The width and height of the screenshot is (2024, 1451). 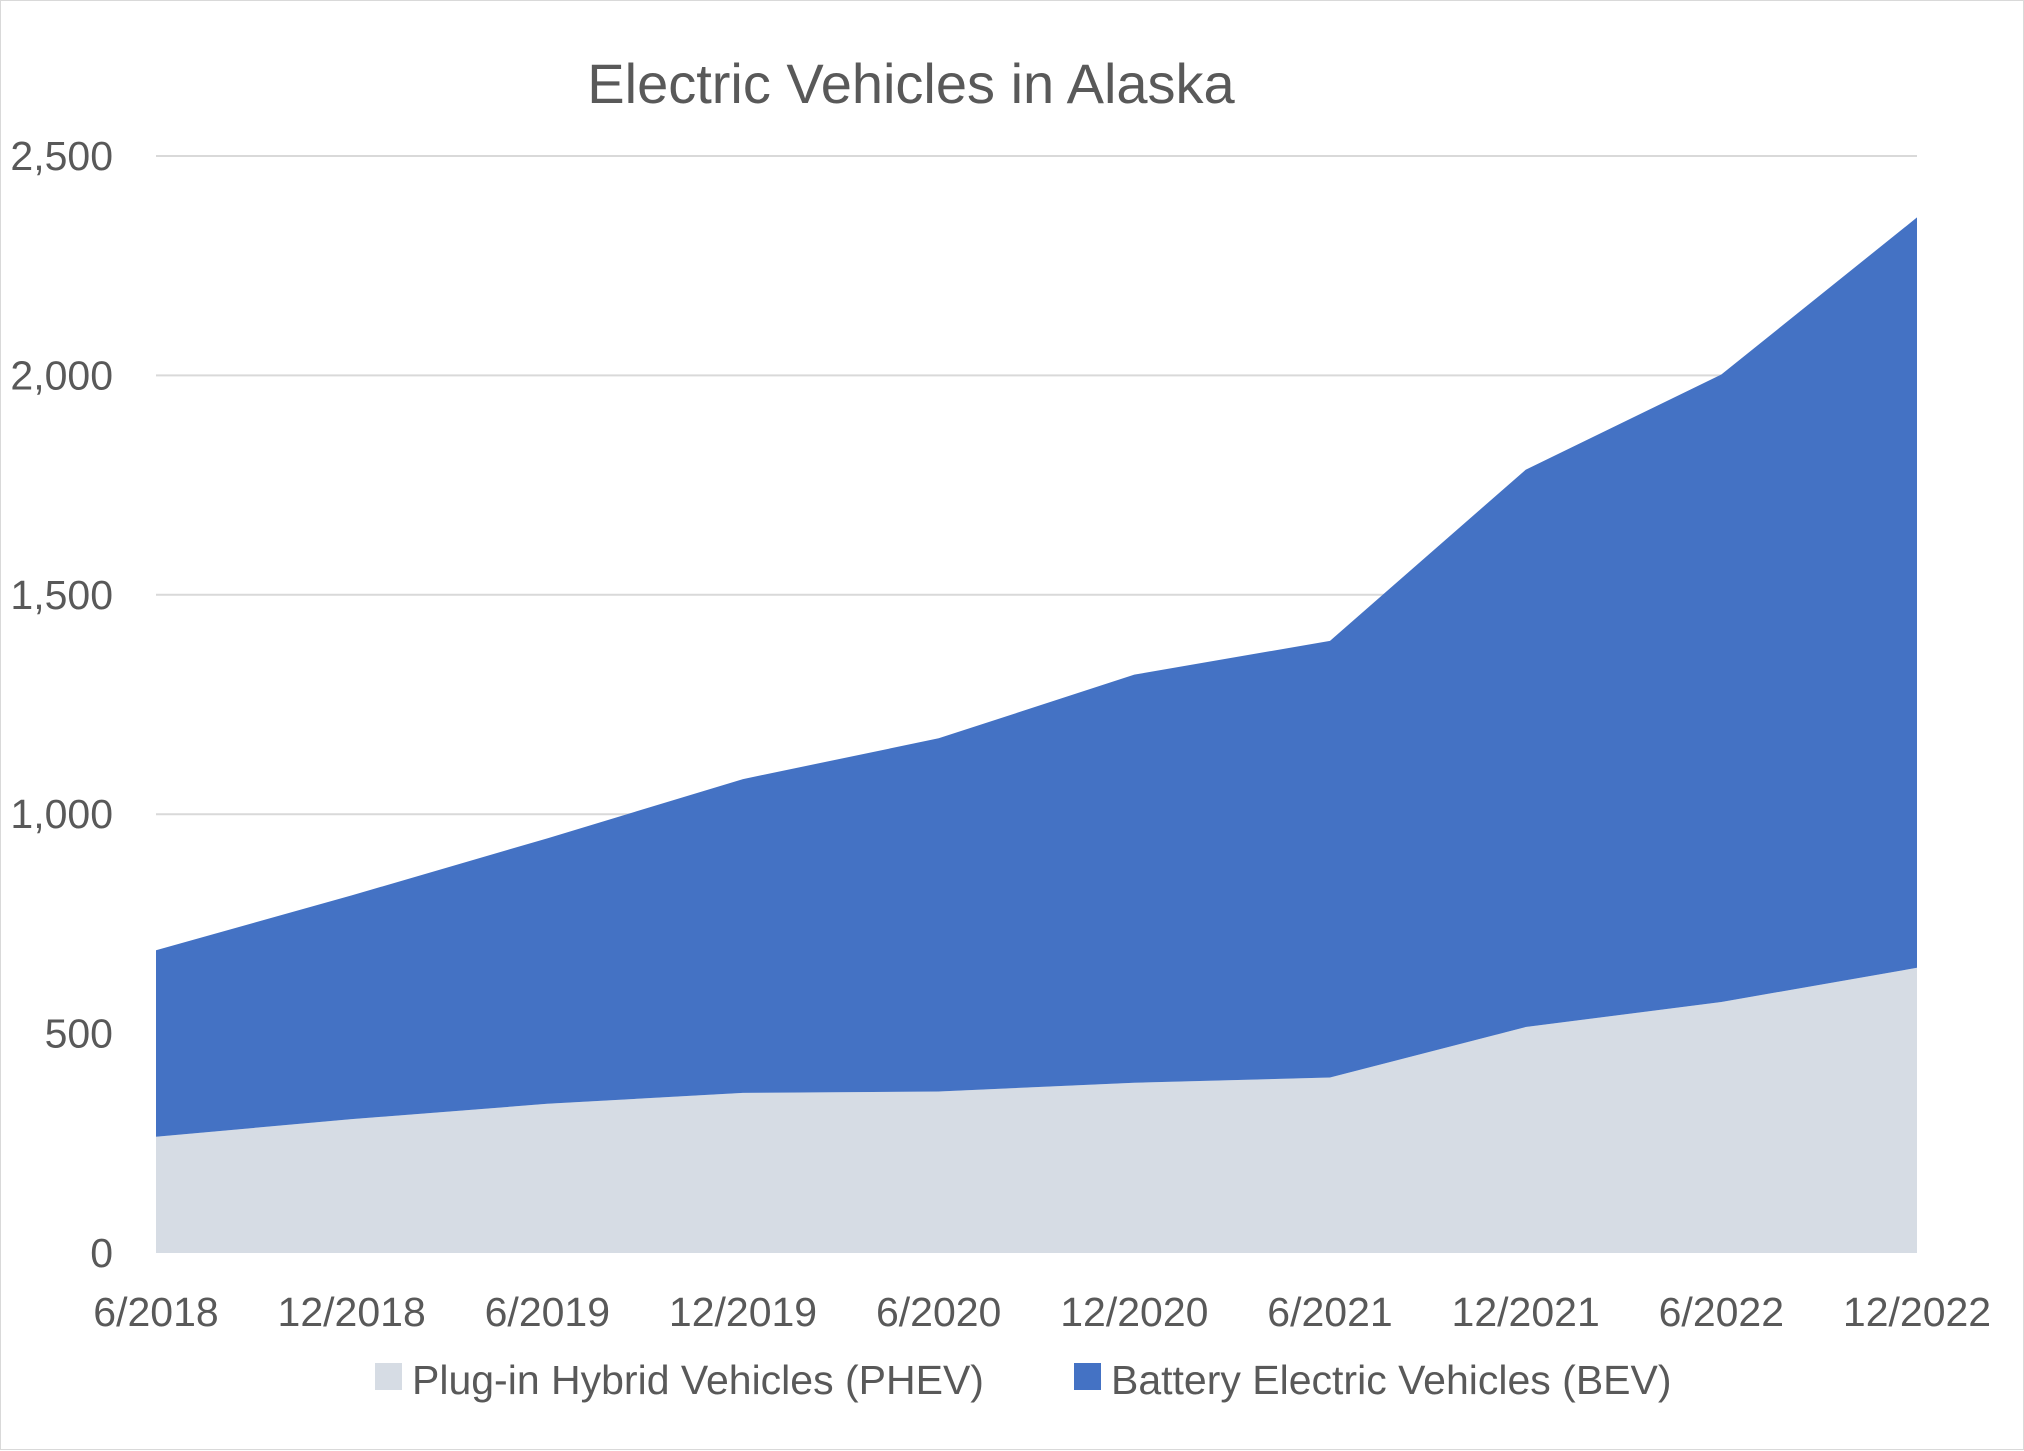 What do you see at coordinates (79, 1034) in the screenshot?
I see `y-tick-label: 500` at bounding box center [79, 1034].